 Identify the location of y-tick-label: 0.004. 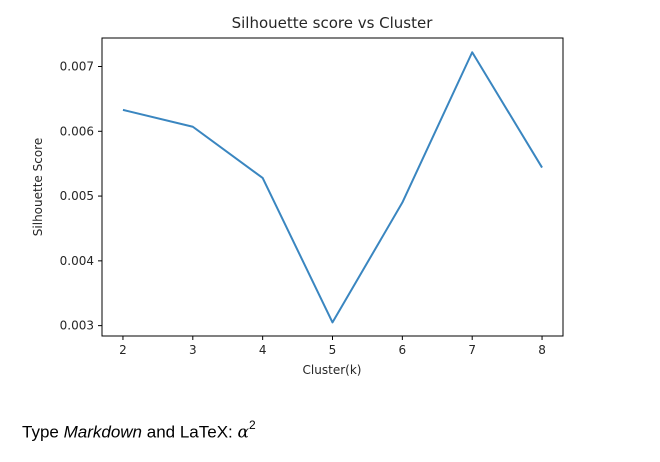
(77, 261).